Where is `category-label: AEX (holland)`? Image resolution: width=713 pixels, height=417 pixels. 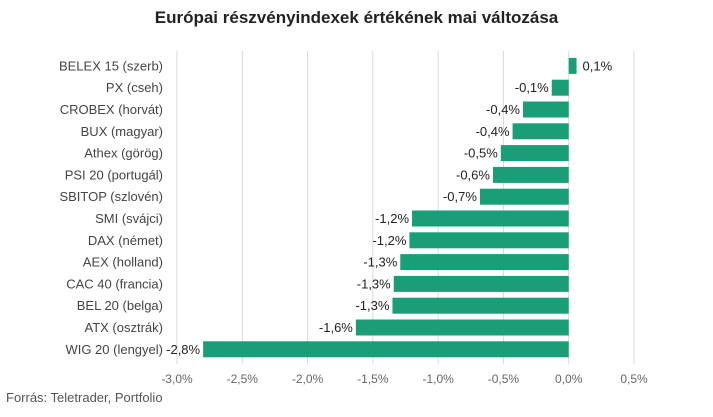 category-label: AEX (holland) is located at coordinates (123, 262).